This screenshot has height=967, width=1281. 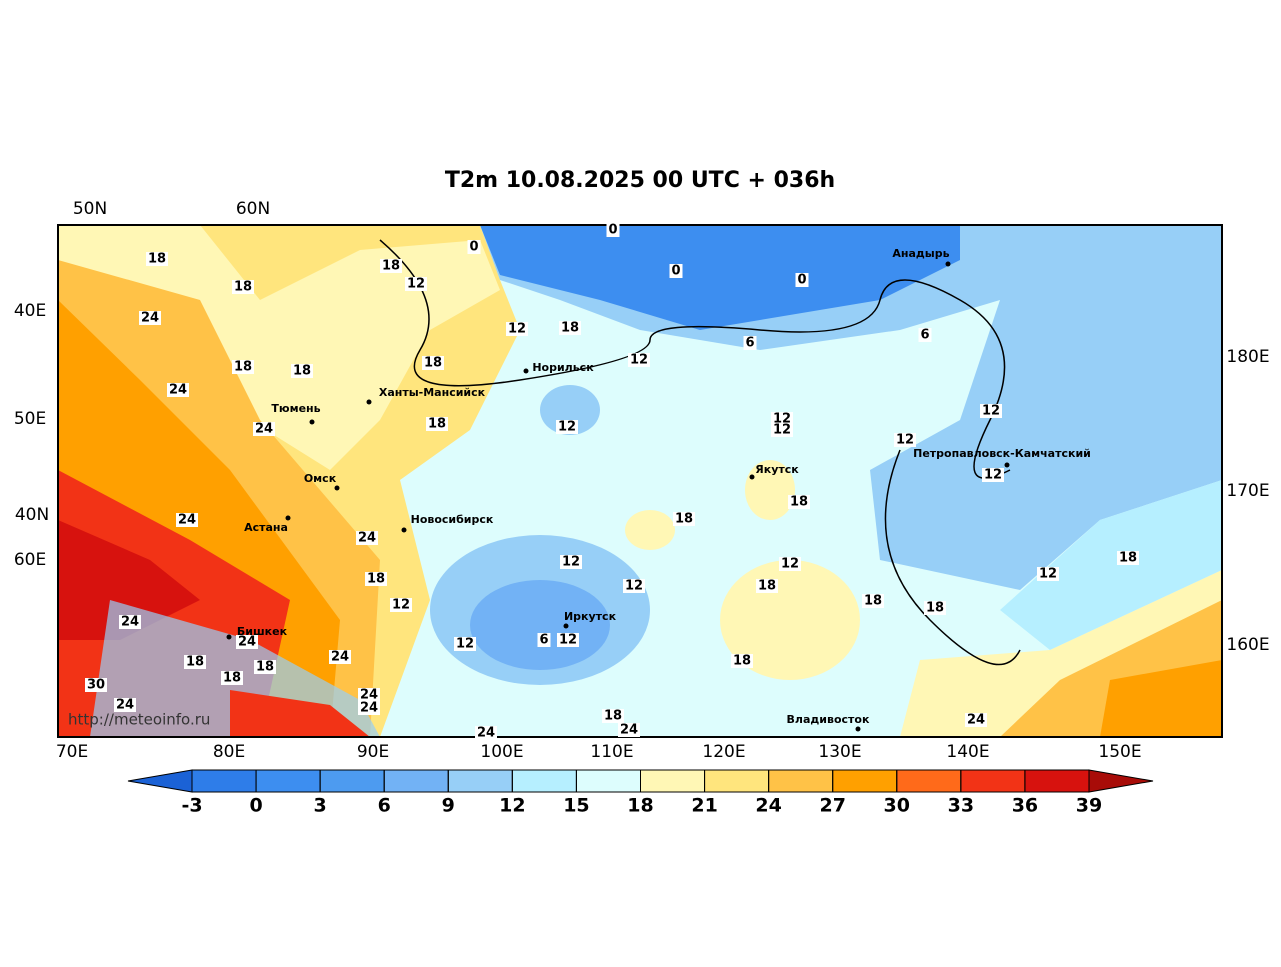 What do you see at coordinates (384, 806) in the screenshot?
I see `colorbar-tick-label: 6` at bounding box center [384, 806].